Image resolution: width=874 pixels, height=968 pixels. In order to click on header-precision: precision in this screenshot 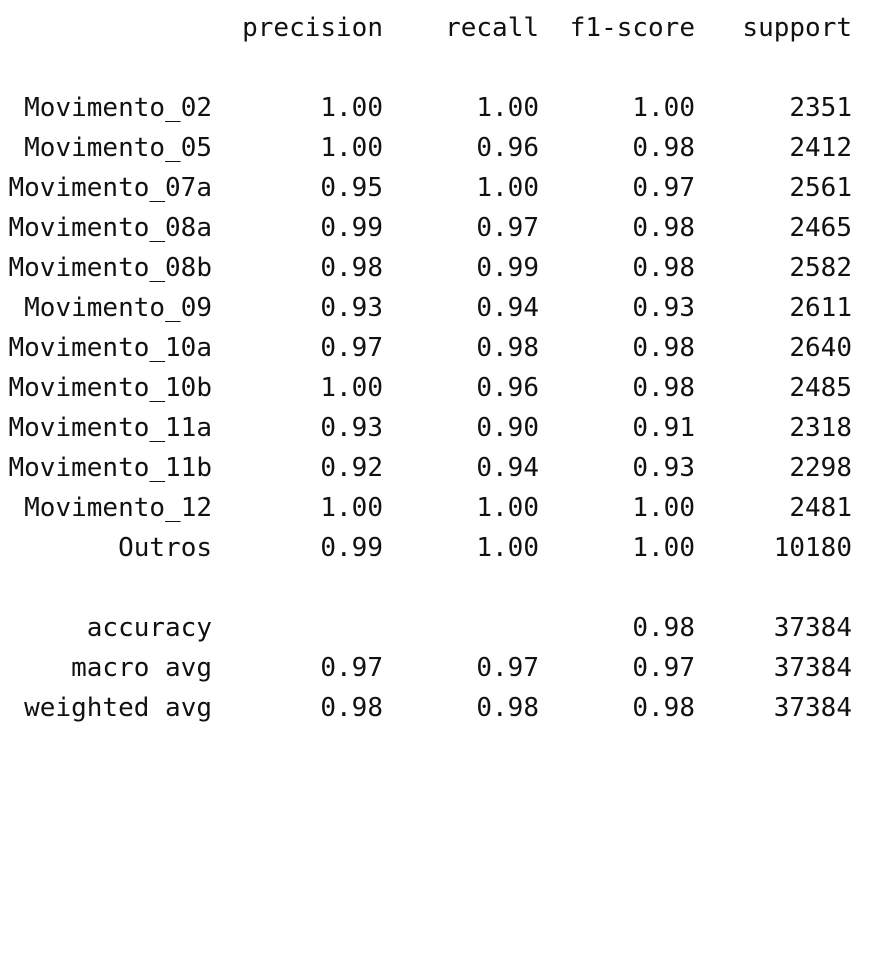, I will do `click(312, 28)`.